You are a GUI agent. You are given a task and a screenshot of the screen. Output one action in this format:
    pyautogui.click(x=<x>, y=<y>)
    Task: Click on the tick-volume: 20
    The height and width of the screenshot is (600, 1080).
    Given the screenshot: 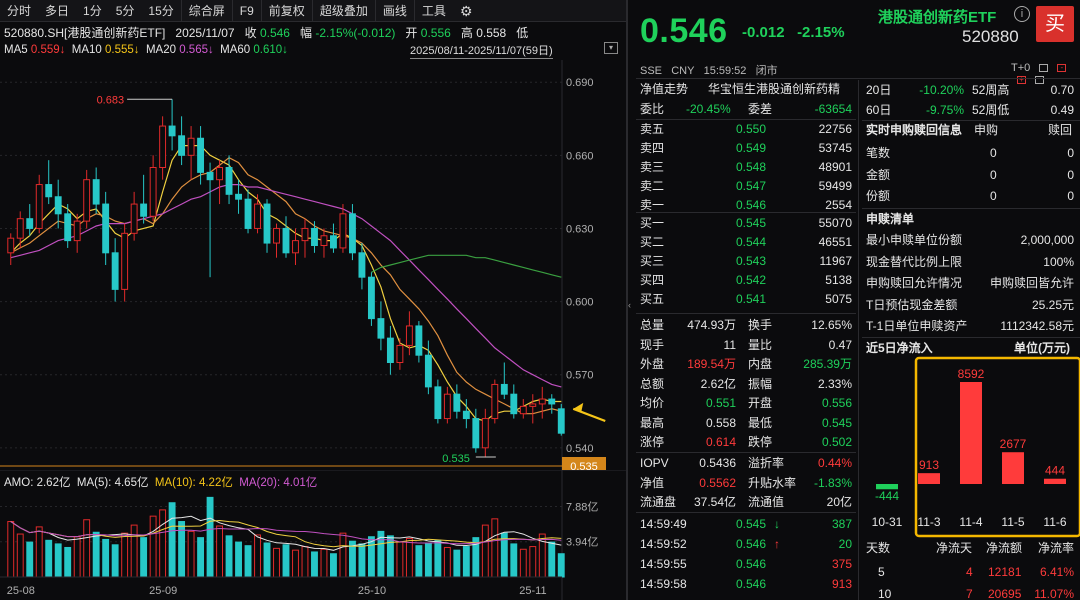 What is the action you would take?
    pyautogui.click(x=845, y=544)
    